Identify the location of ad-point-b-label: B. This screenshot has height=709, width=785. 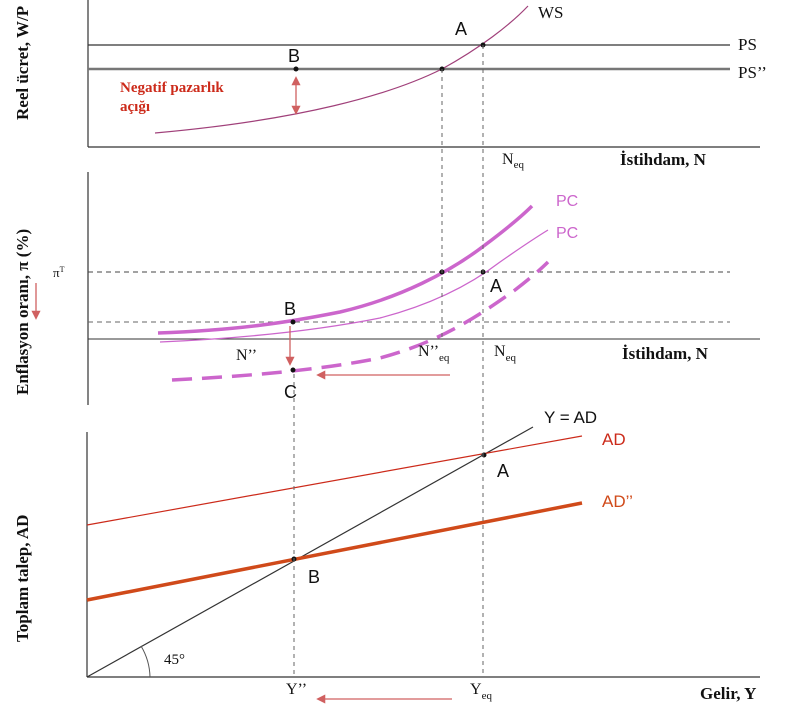
(314, 577).